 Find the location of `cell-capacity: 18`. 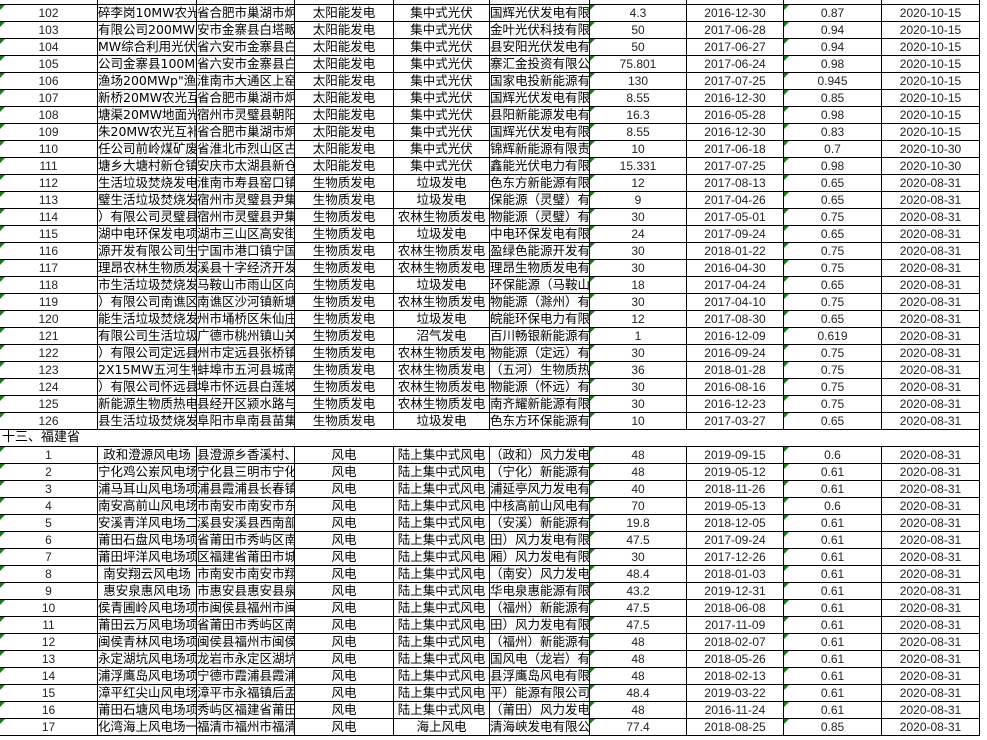

cell-capacity: 18 is located at coordinates (638, 285).